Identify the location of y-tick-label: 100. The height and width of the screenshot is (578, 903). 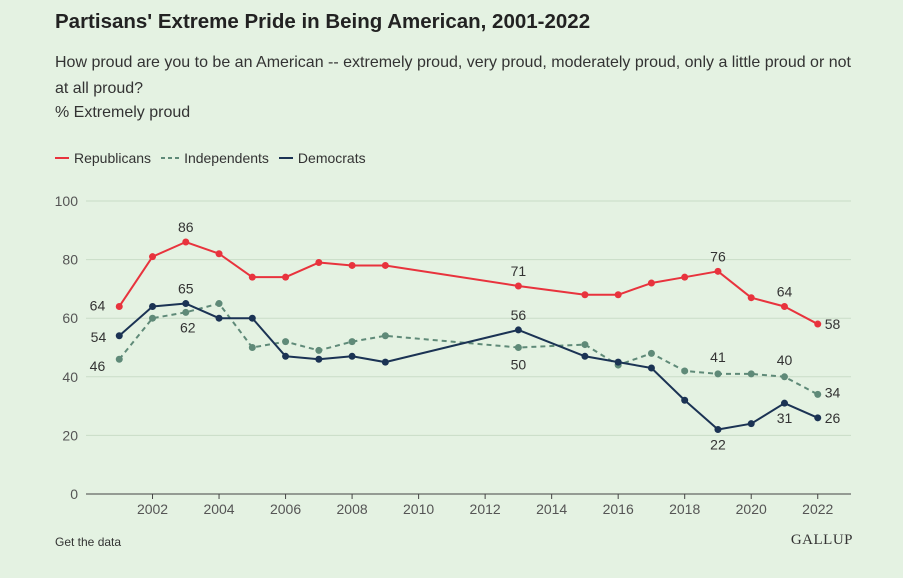
(67, 201).